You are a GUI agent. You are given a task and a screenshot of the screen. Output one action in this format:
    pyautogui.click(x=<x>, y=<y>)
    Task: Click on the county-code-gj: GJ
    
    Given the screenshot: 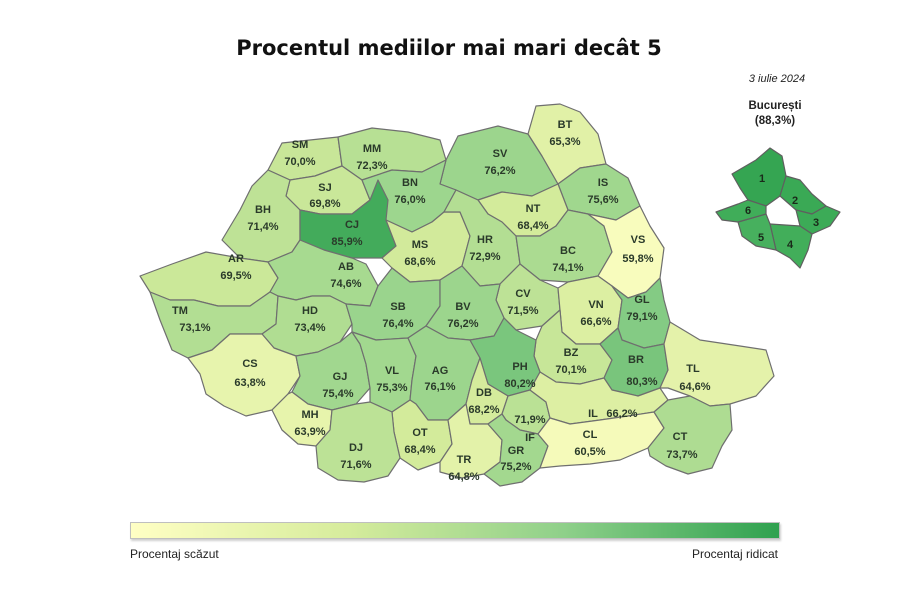 What is the action you would take?
    pyautogui.click(x=340, y=377)
    